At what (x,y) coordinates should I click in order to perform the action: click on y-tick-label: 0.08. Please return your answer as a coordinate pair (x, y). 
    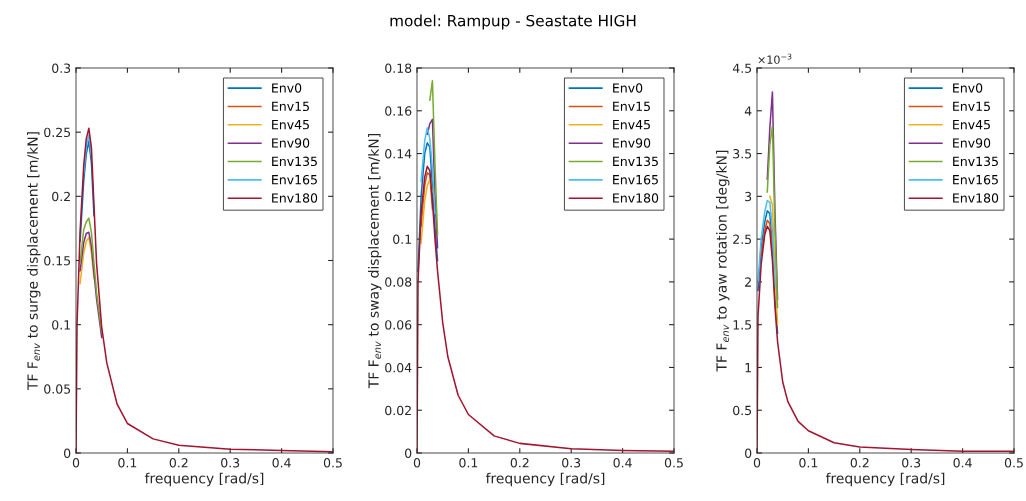
    Looking at the image, I should click on (398, 282).